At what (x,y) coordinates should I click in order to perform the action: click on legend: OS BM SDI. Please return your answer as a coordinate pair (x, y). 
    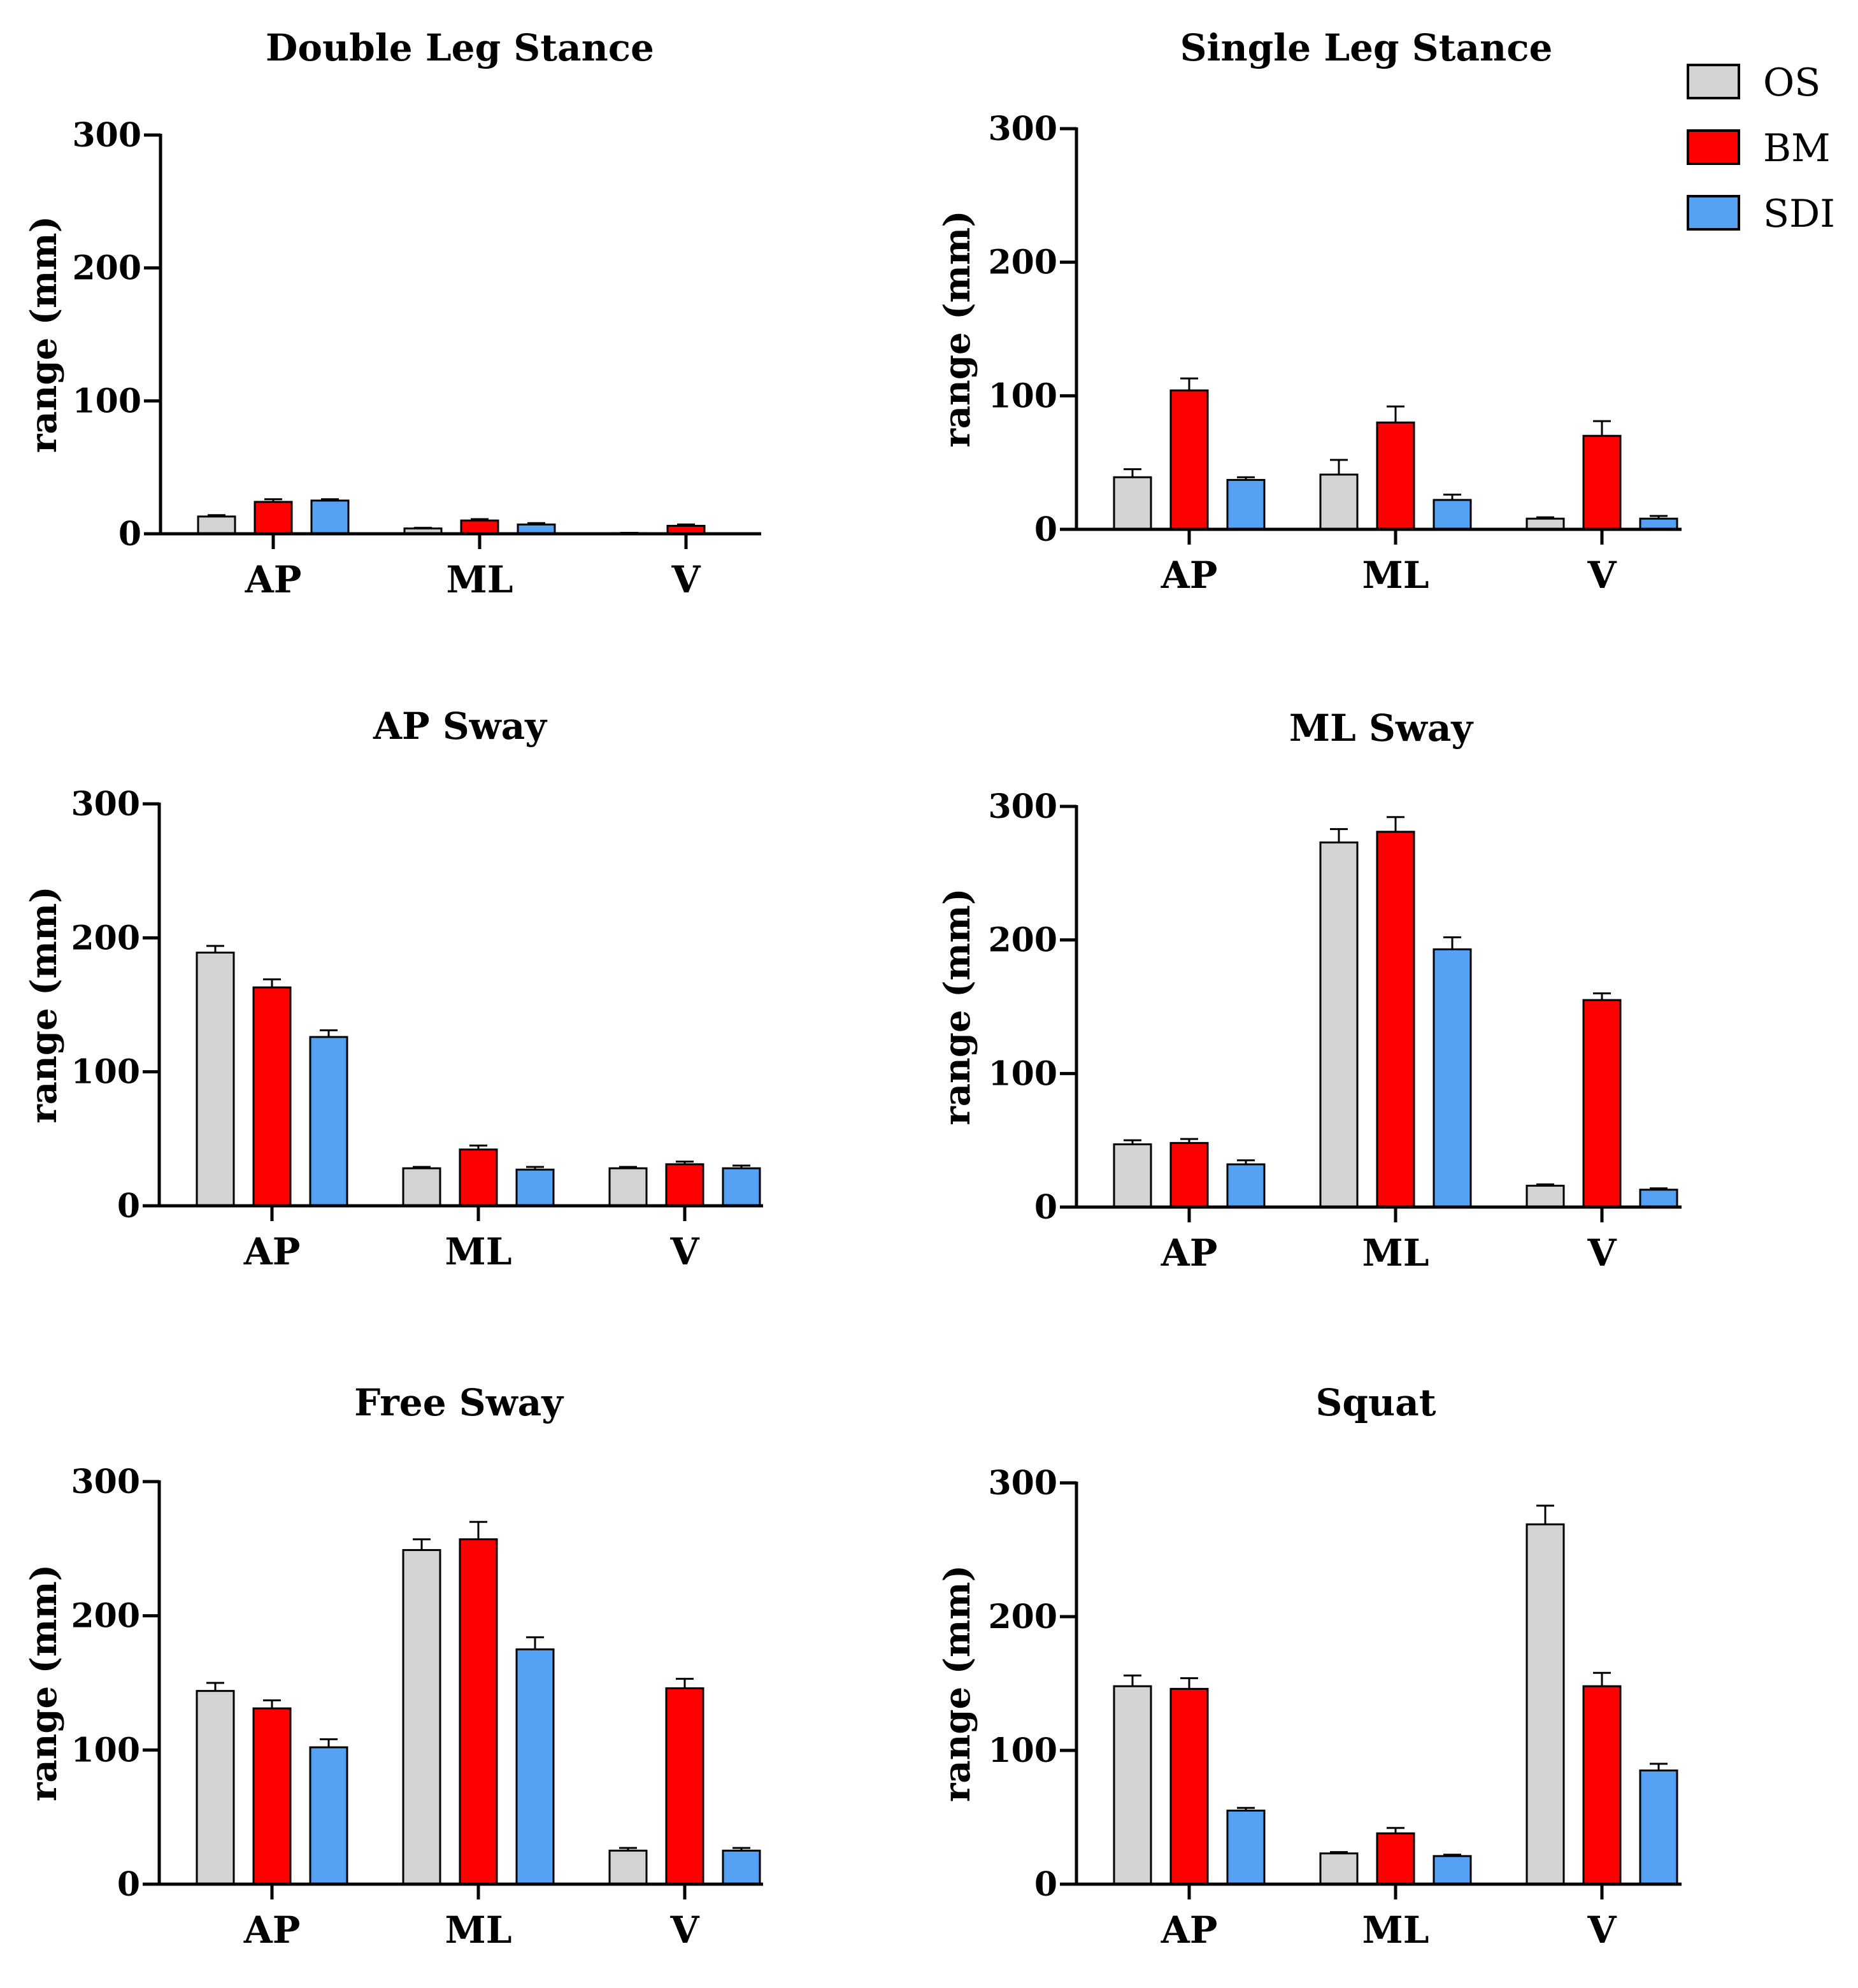
    Looking at the image, I should click on (1761, 148).